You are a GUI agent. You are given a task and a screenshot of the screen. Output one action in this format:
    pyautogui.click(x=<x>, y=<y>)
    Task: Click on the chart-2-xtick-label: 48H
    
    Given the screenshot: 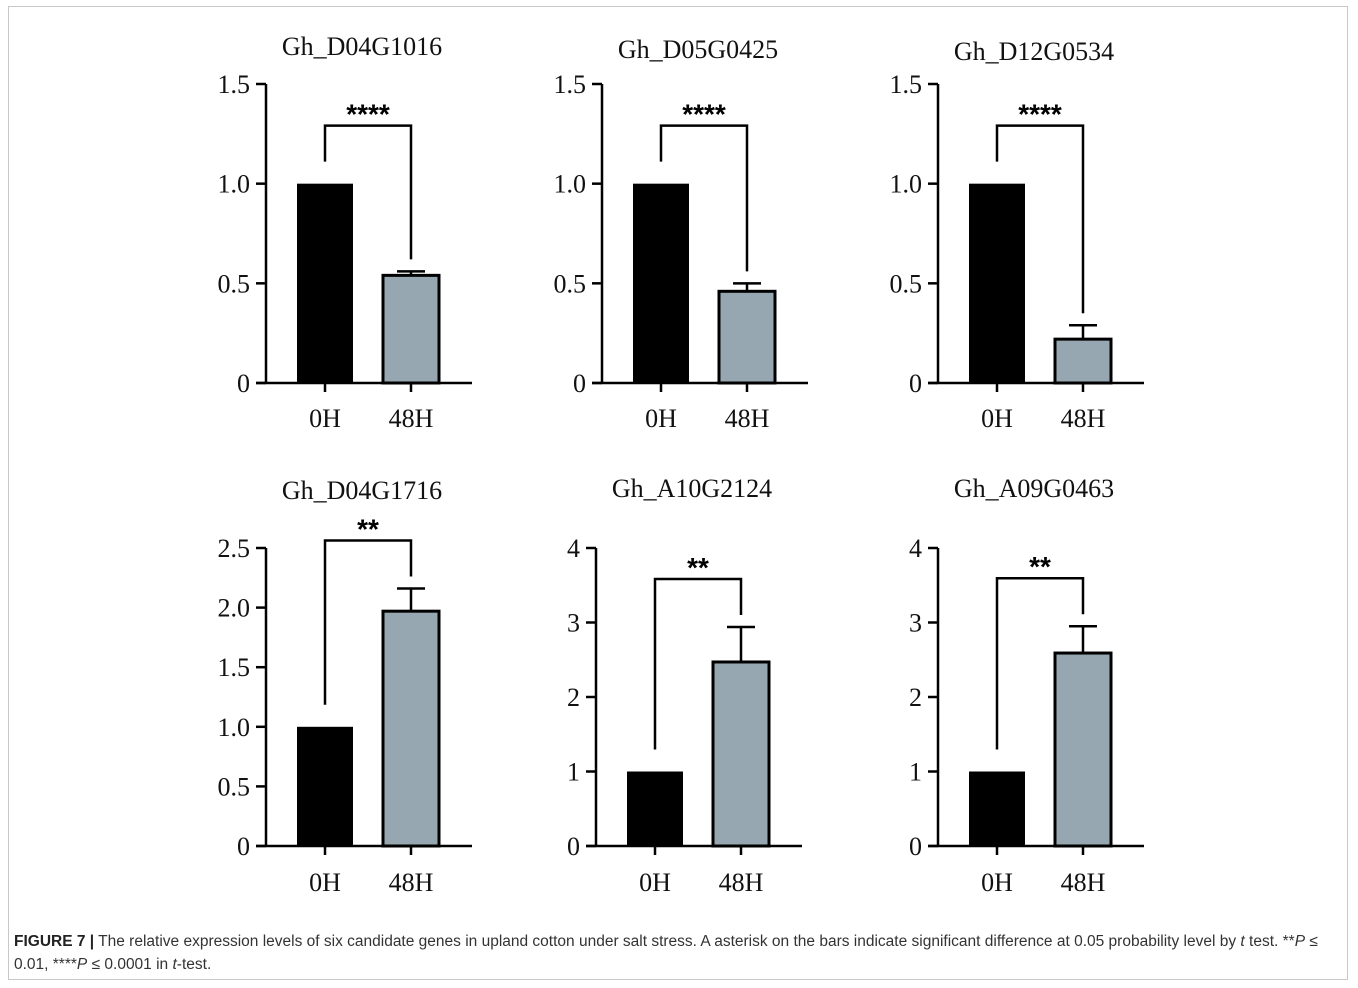 What is the action you would take?
    pyautogui.click(x=747, y=418)
    